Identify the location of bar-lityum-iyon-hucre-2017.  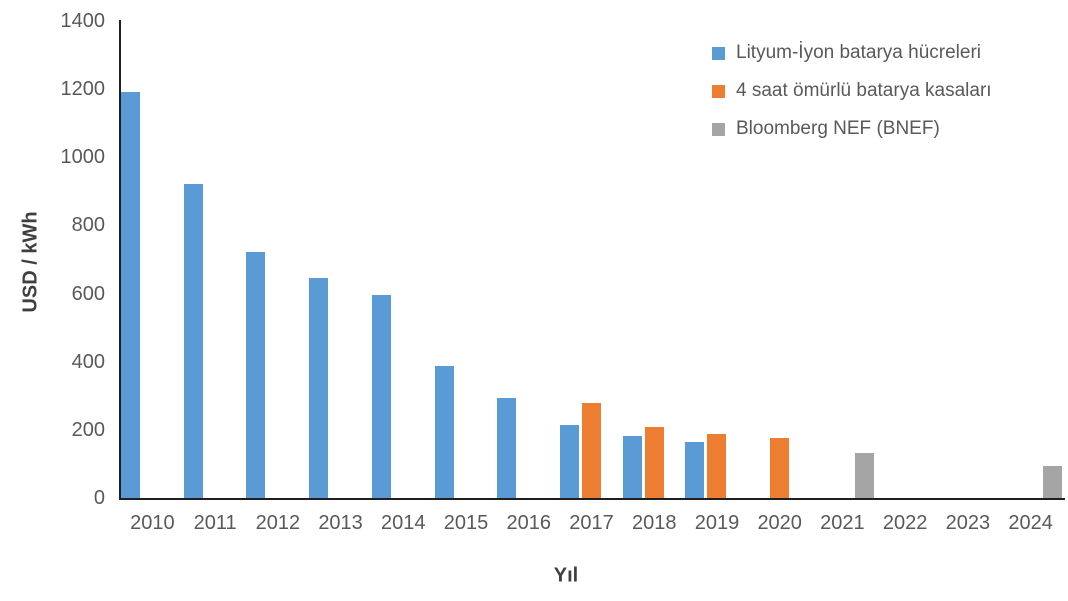
(569, 461).